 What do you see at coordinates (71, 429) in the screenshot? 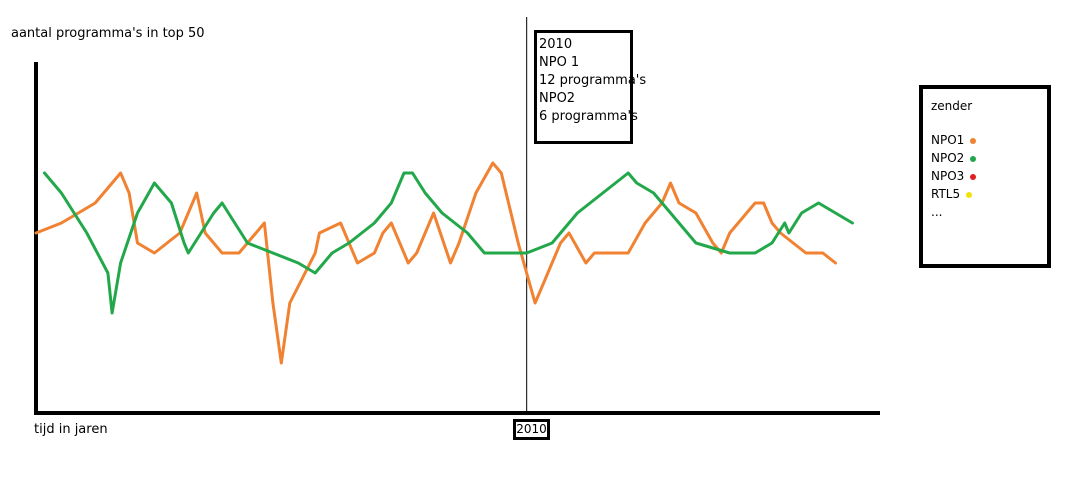
I see `x-axis-label: tijd in jaren` at bounding box center [71, 429].